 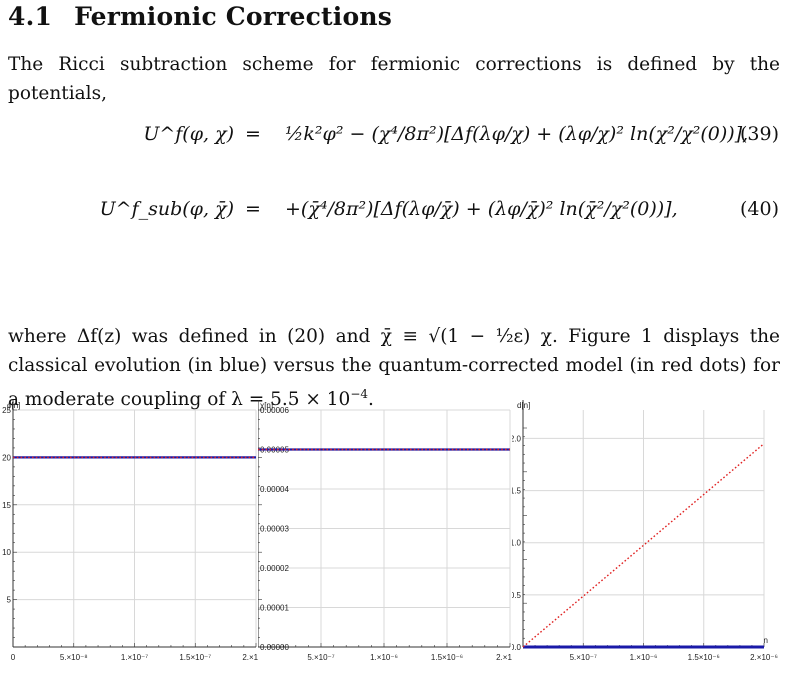 I want to click on section-heading: 4.1 Fermionic Corrections, so click(x=200, y=16).